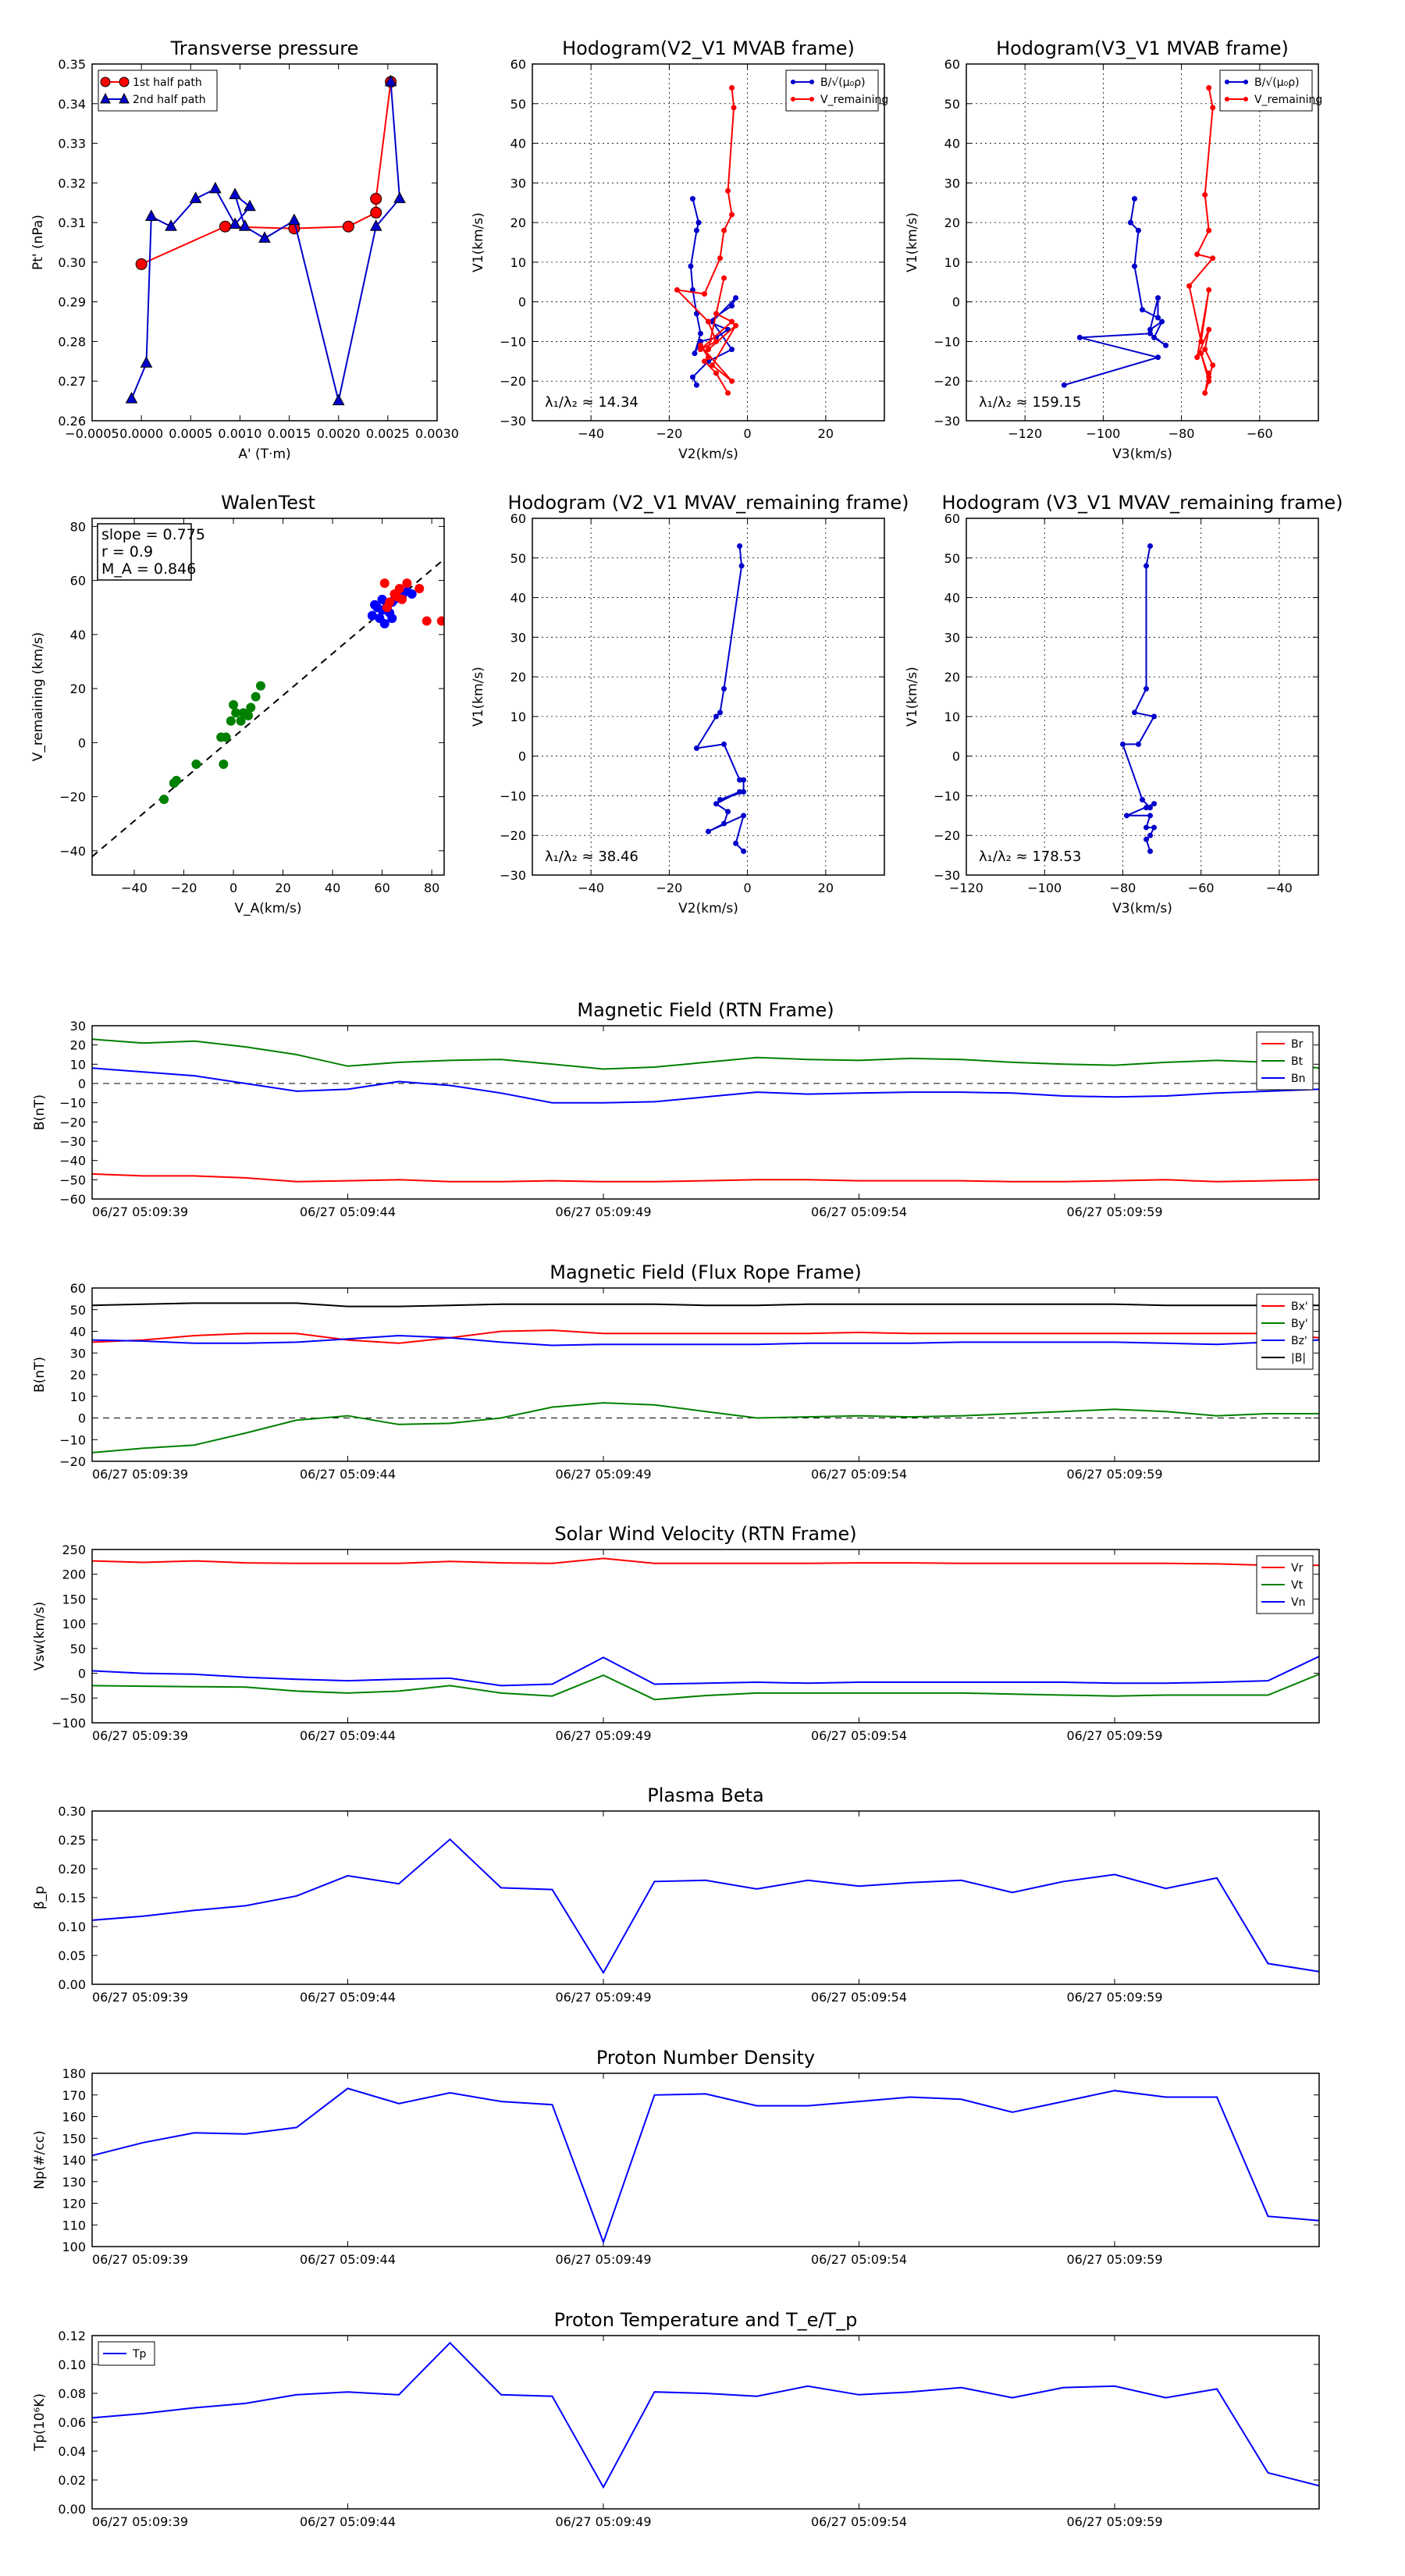  Describe the element at coordinates (72, 1984) in the screenshot. I see `y-tick-label: 0.00` at that location.